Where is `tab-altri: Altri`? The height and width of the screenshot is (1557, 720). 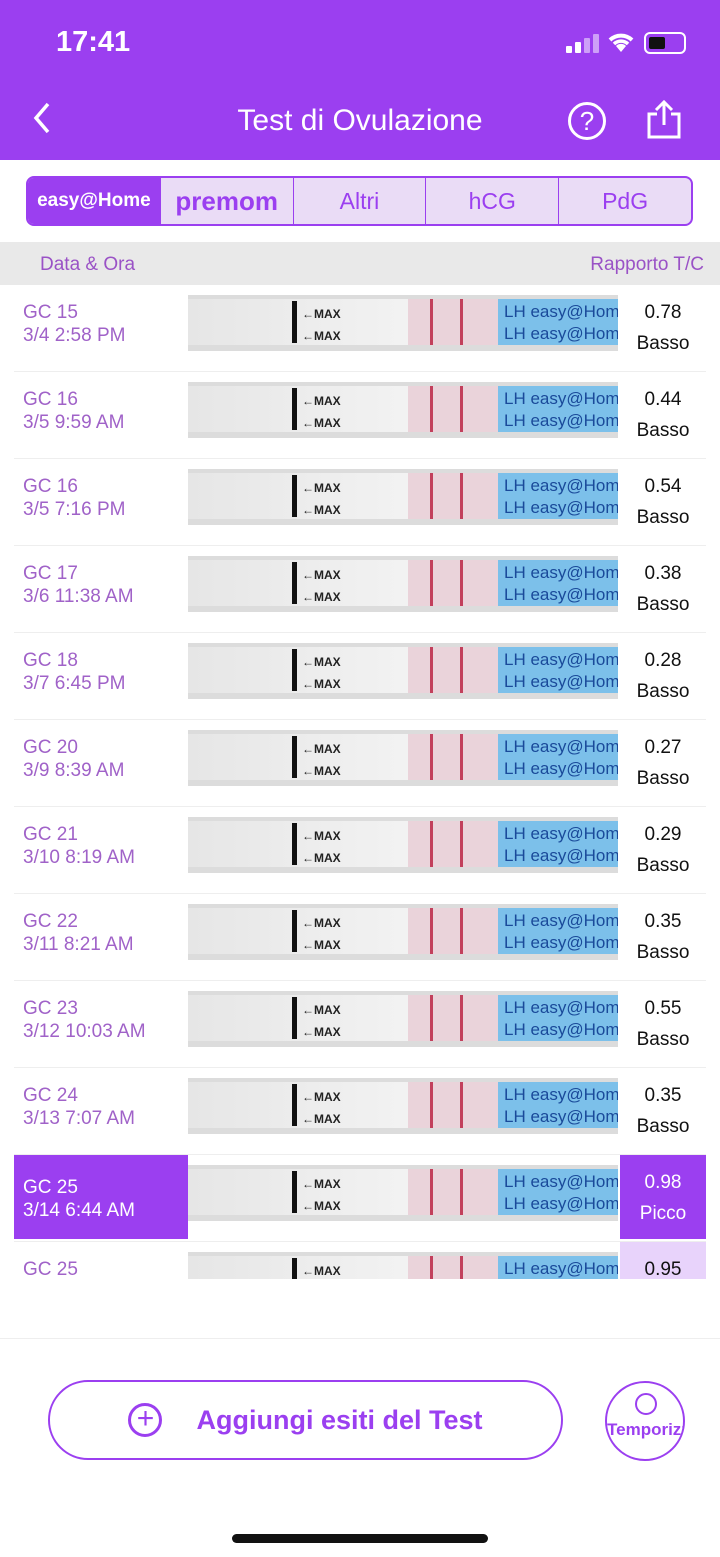 tab-altri: Altri is located at coordinates (359, 201).